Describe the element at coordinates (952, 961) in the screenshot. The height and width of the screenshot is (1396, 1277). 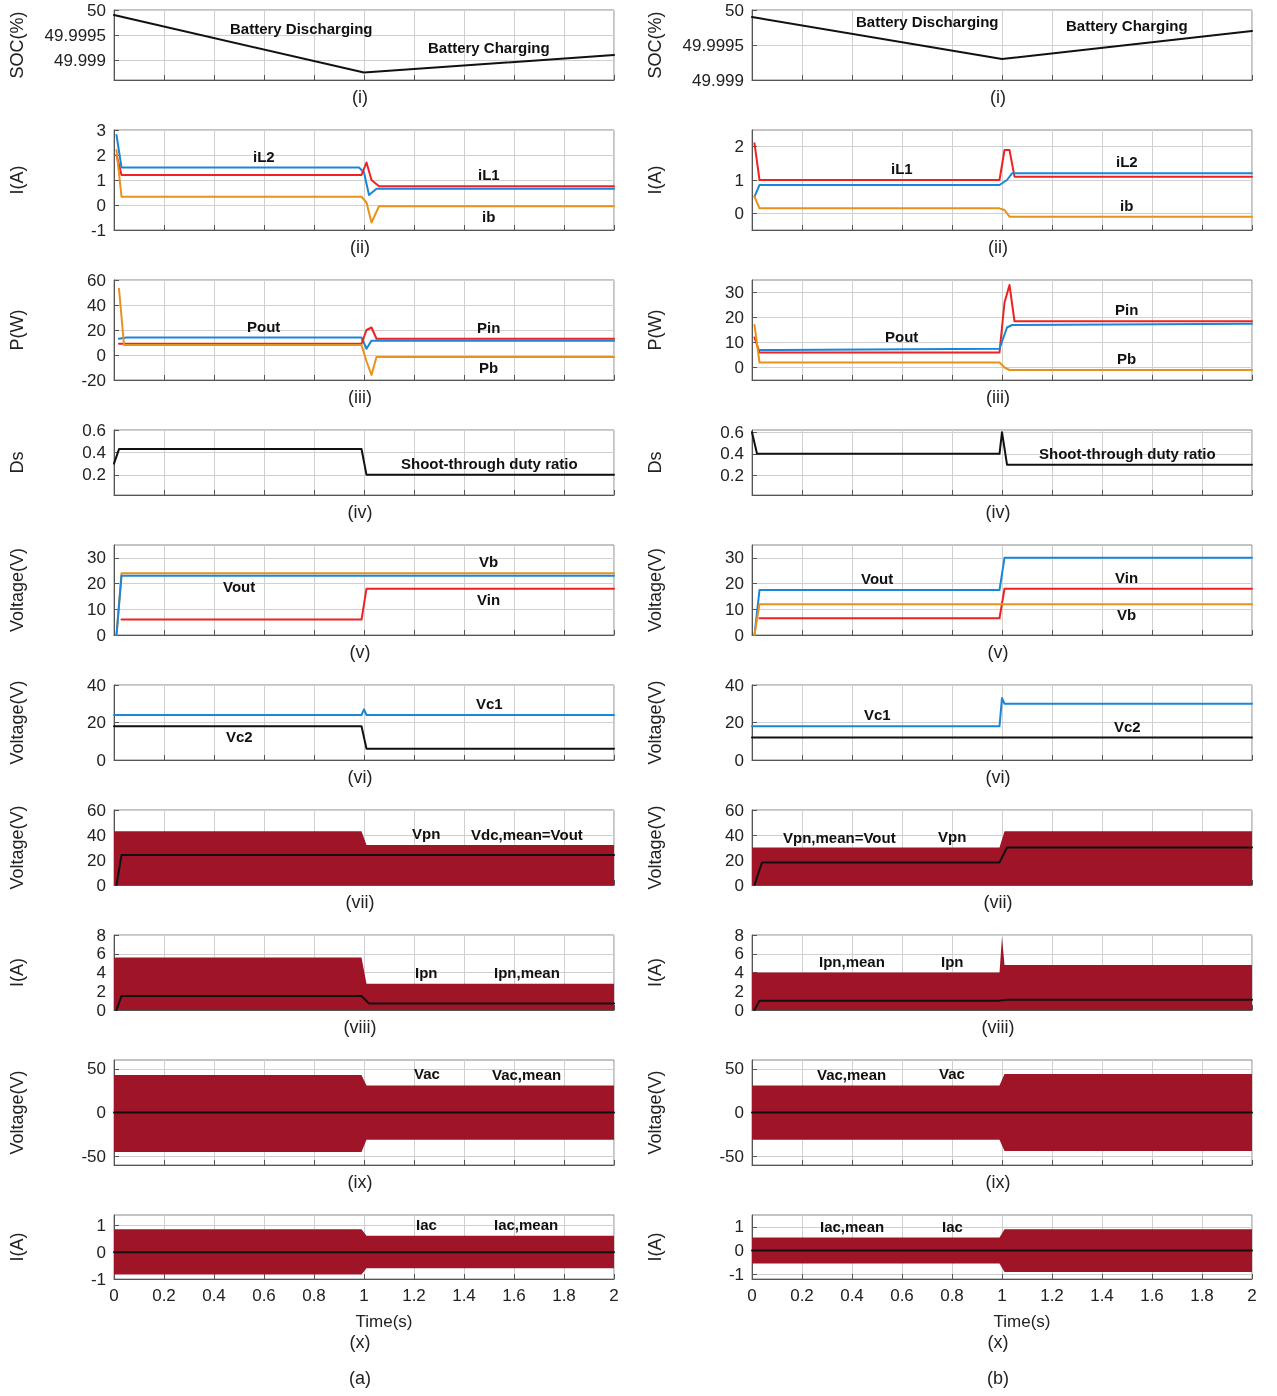
I see `annotation: Ipn` at that location.